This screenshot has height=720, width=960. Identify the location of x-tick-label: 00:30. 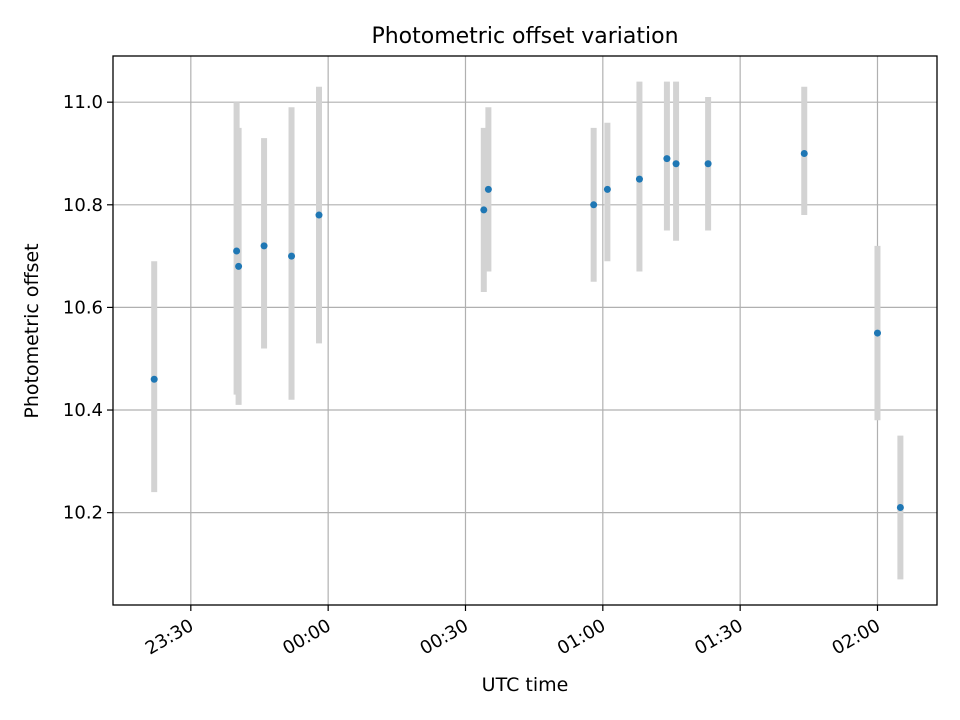
(444, 637).